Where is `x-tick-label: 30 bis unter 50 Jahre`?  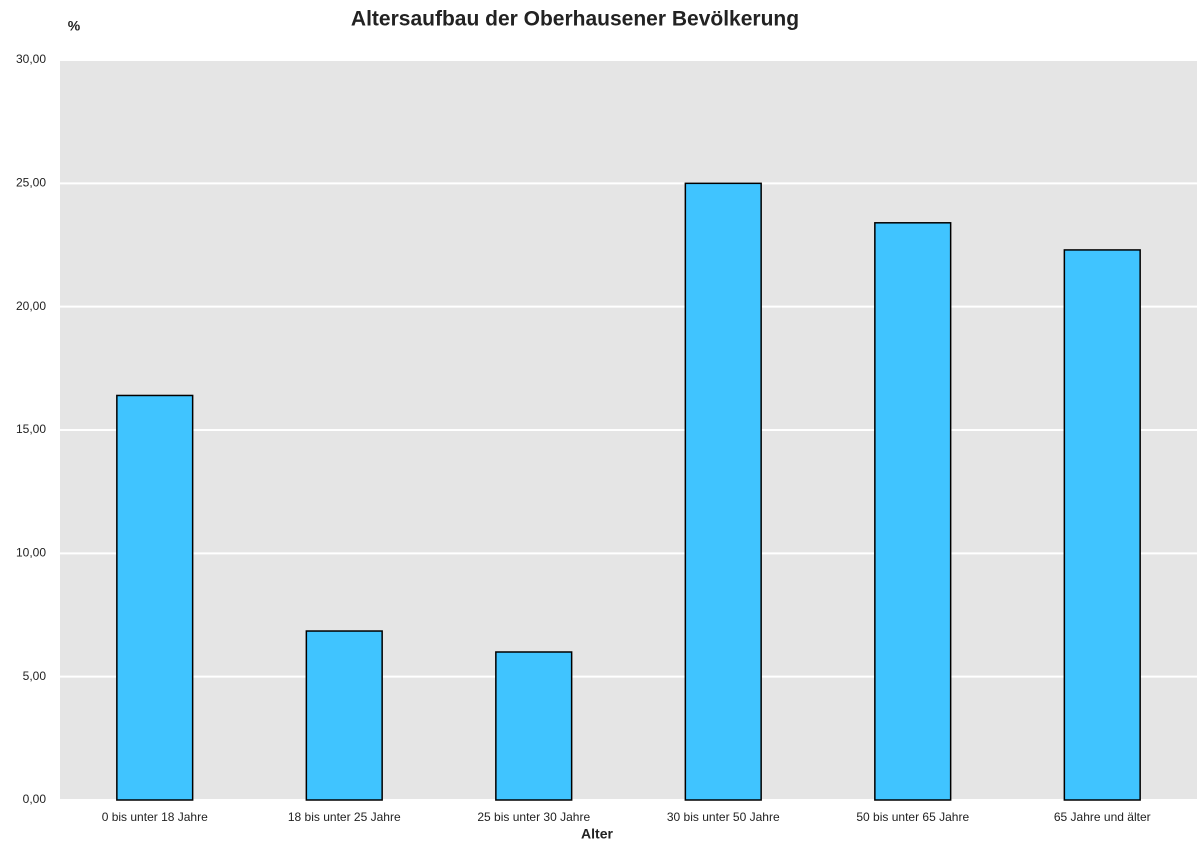 x-tick-label: 30 bis unter 50 Jahre is located at coordinates (723, 817).